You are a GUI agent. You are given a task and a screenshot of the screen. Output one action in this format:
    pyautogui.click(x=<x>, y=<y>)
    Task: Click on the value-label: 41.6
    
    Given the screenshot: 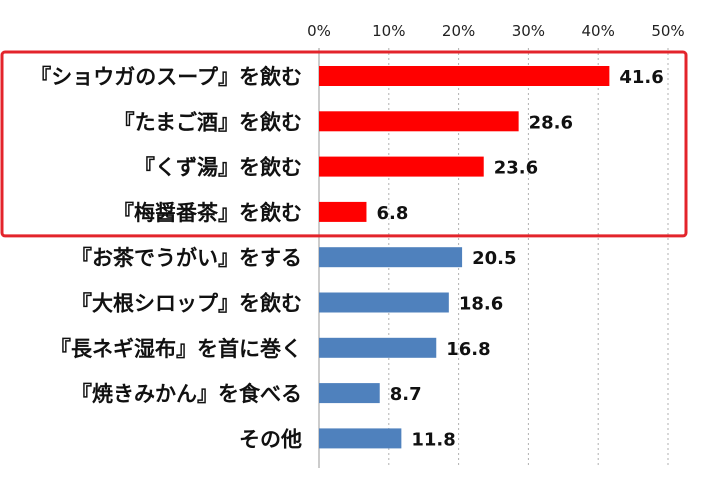 What is the action you would take?
    pyautogui.click(x=641, y=77)
    